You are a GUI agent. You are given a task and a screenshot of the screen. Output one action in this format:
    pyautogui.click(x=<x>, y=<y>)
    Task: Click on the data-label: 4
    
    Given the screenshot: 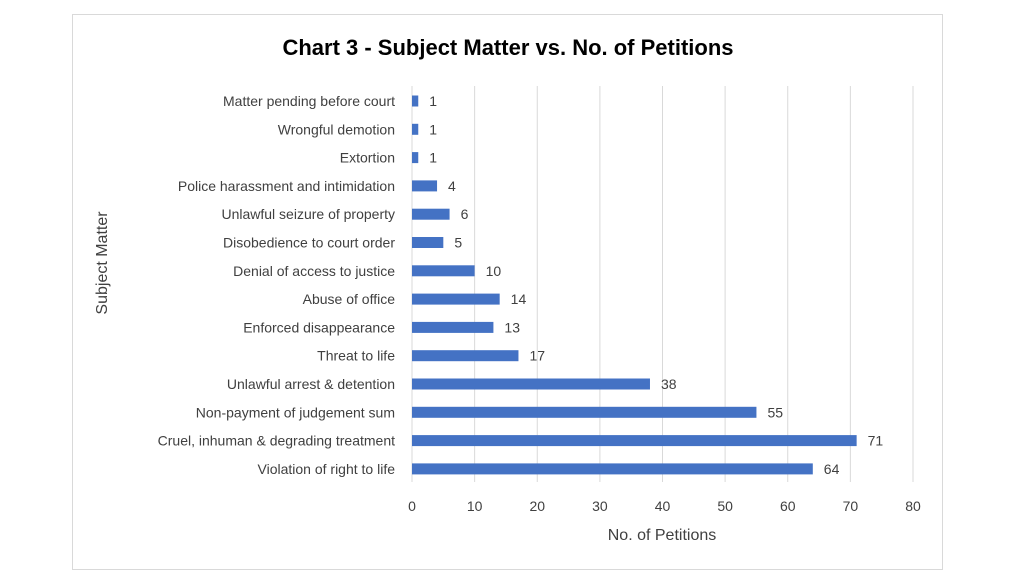 What is the action you would take?
    pyautogui.click(x=452, y=186)
    